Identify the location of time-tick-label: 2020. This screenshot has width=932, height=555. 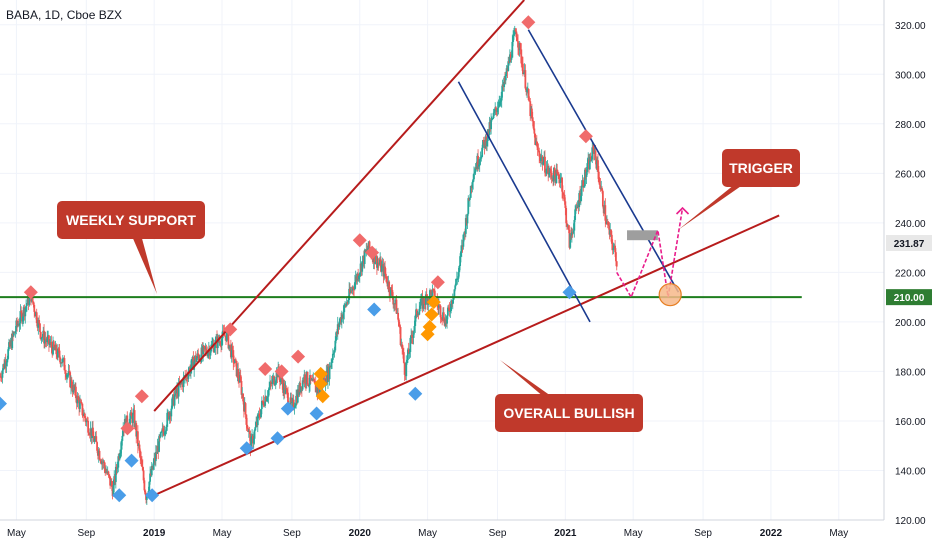
(360, 533).